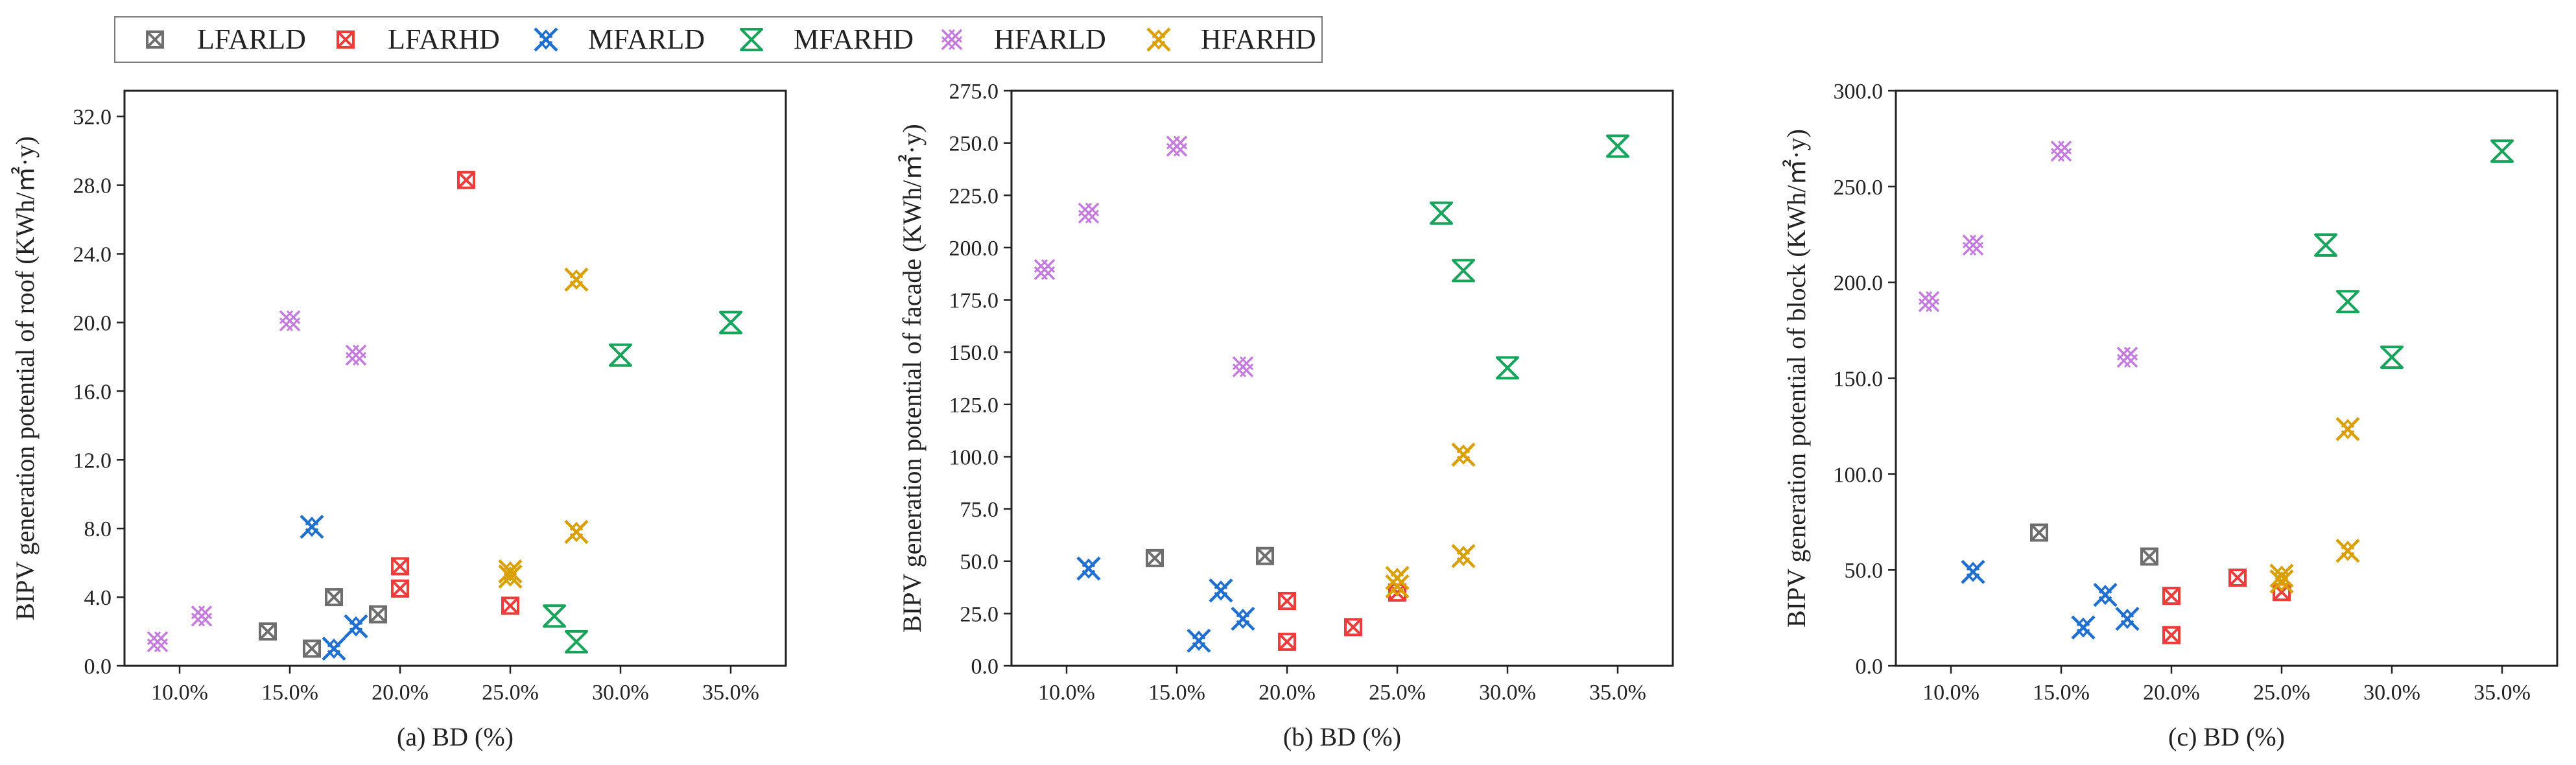  Describe the element at coordinates (854, 39) in the screenshot. I see `legend-label-mfarhd: MFARHD` at that location.